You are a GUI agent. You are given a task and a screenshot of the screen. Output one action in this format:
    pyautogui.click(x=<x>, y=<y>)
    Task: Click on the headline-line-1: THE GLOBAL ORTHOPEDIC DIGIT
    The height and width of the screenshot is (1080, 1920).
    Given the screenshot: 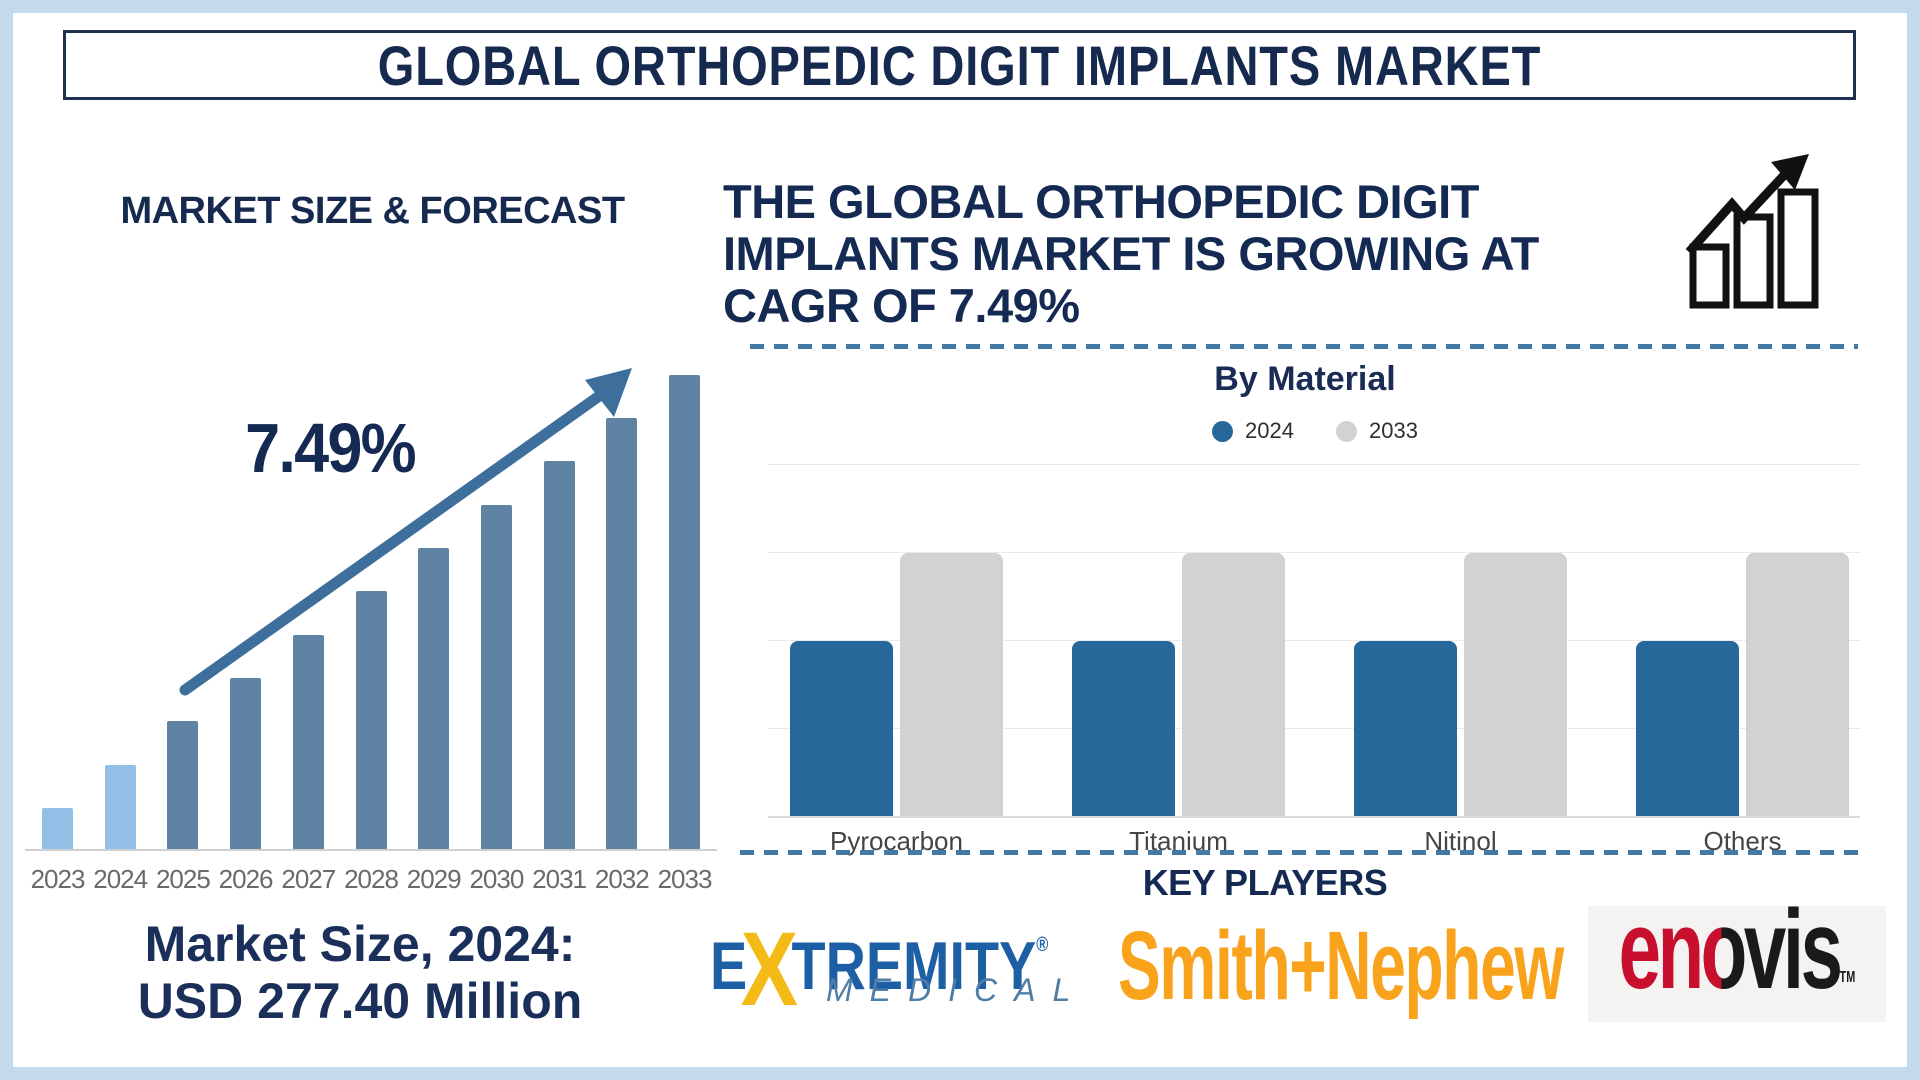 What is the action you would take?
    pyautogui.click(x=1101, y=201)
    